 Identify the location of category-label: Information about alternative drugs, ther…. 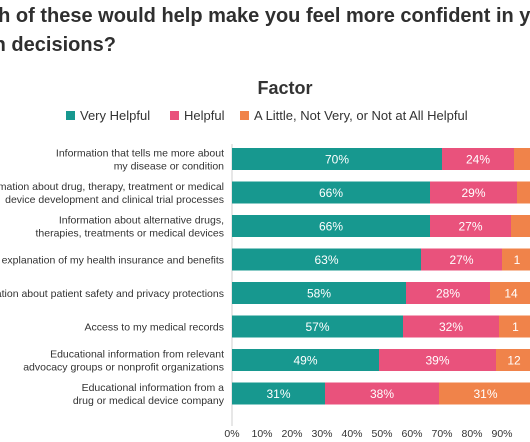
(129, 227).